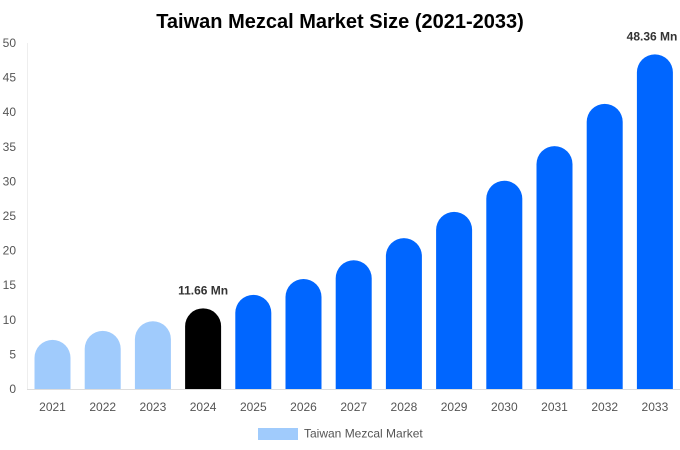 The width and height of the screenshot is (680, 450). What do you see at coordinates (10, 251) in the screenshot?
I see `y-tick-label: 20` at bounding box center [10, 251].